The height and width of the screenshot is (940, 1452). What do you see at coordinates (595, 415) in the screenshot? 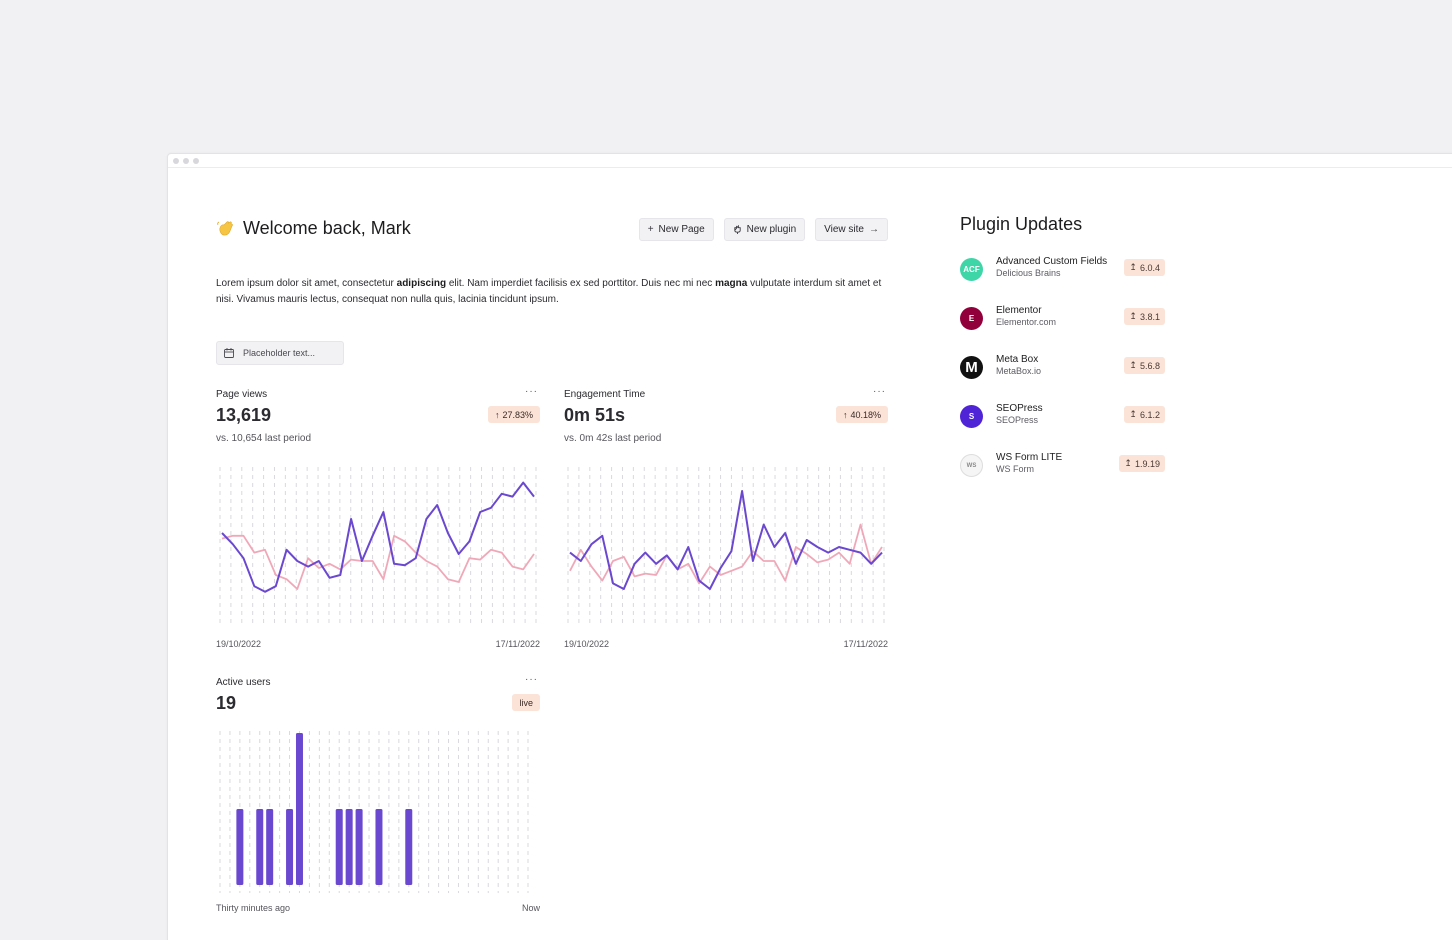
I see `card-value: 0m 51s` at bounding box center [595, 415].